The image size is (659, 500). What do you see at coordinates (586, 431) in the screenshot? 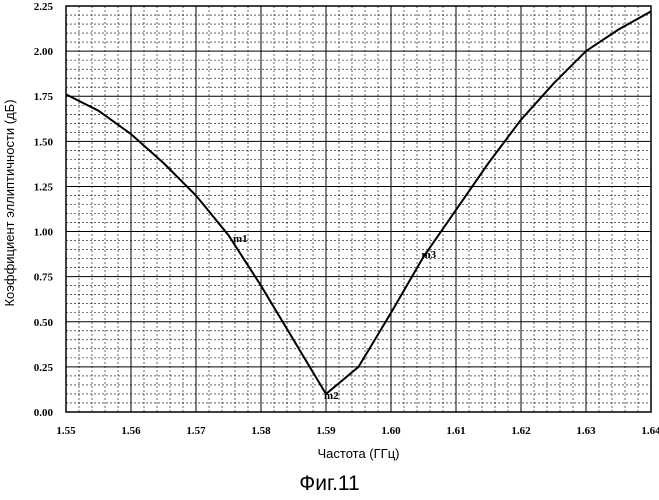
I see `x-tick-label: 1.63` at bounding box center [586, 431].